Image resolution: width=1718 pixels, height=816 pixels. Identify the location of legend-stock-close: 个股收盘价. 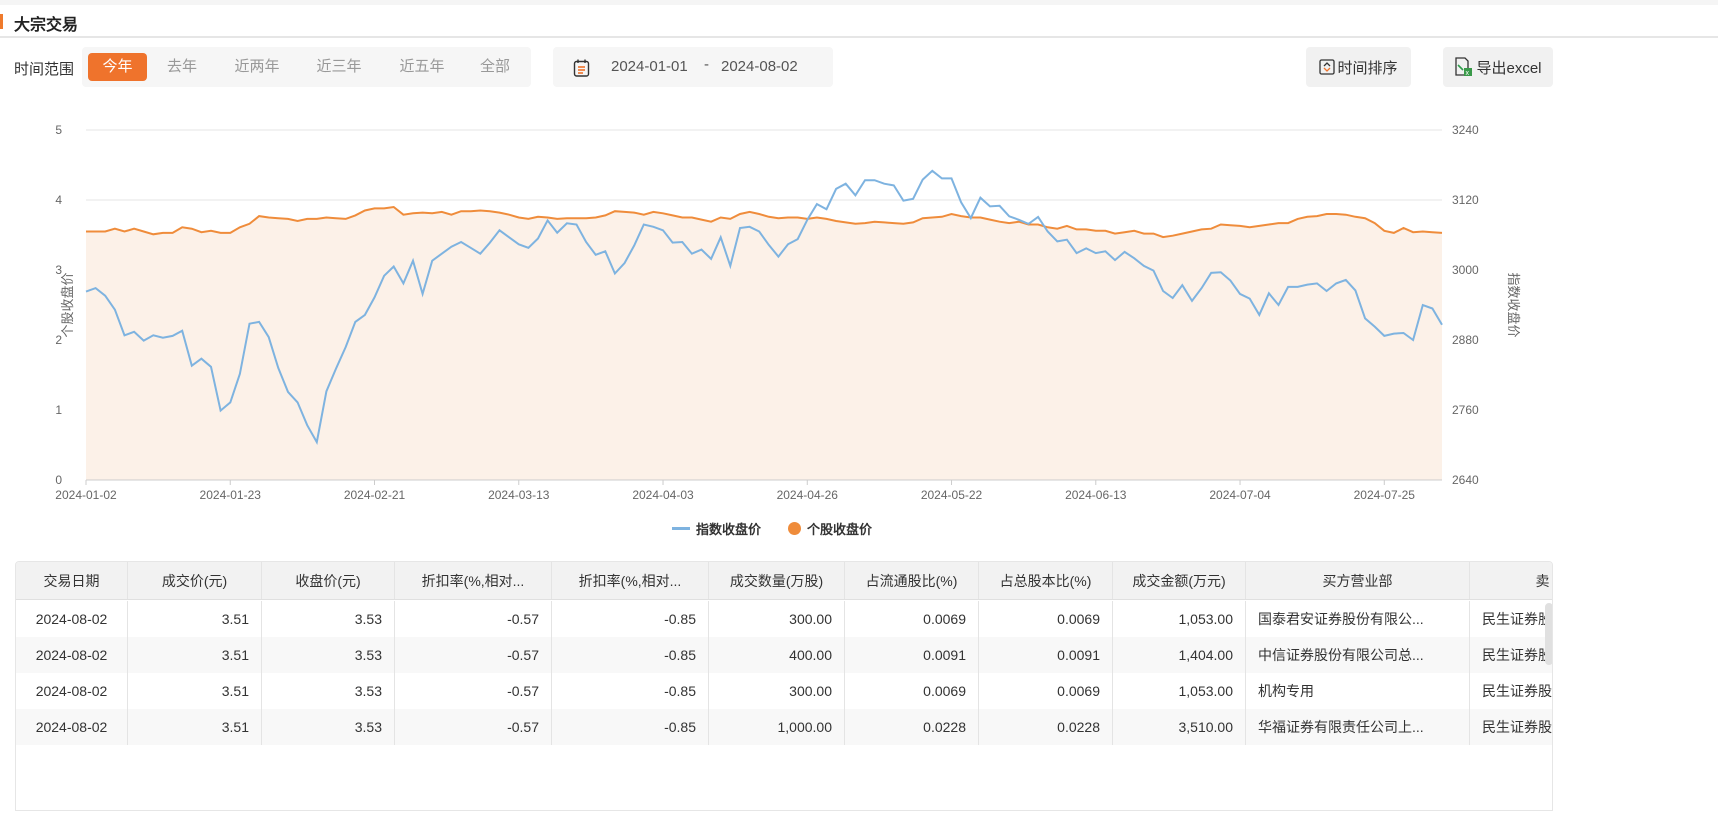
(830, 528).